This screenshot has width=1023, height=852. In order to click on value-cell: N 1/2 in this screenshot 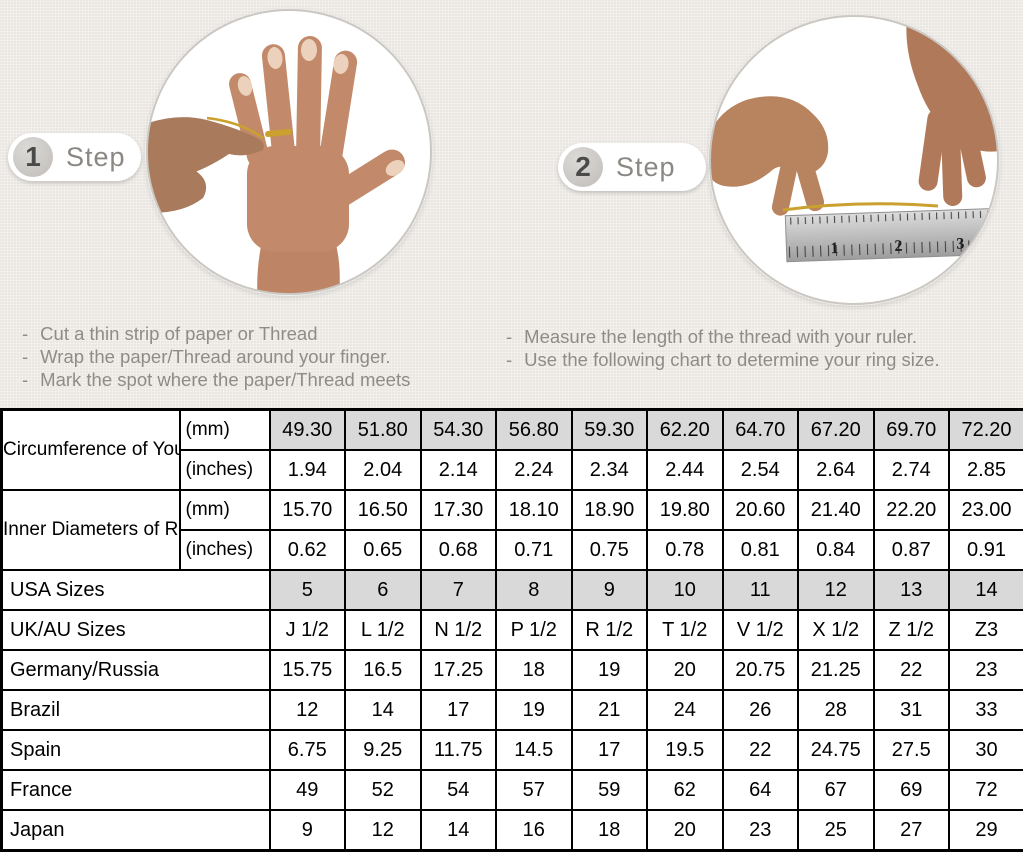, I will do `click(459, 630)`.